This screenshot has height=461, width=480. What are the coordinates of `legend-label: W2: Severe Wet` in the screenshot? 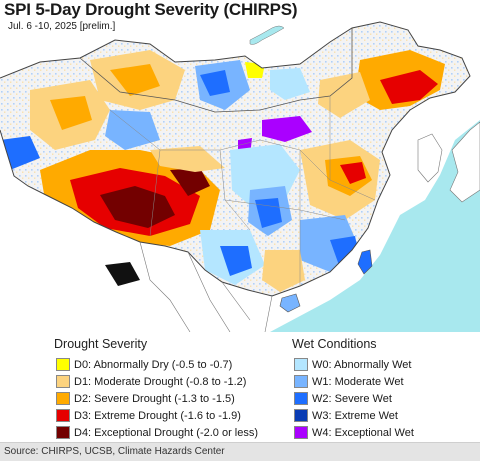 It's located at (352, 398).